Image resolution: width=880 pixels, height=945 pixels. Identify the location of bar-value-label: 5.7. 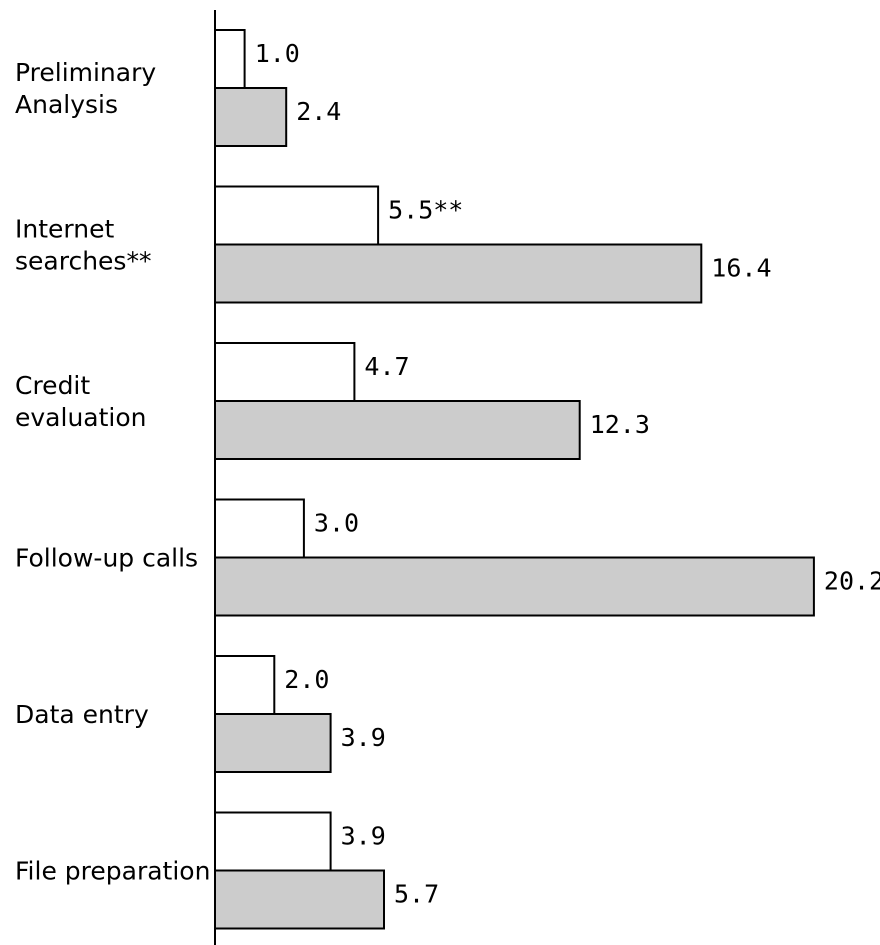
(416, 894).